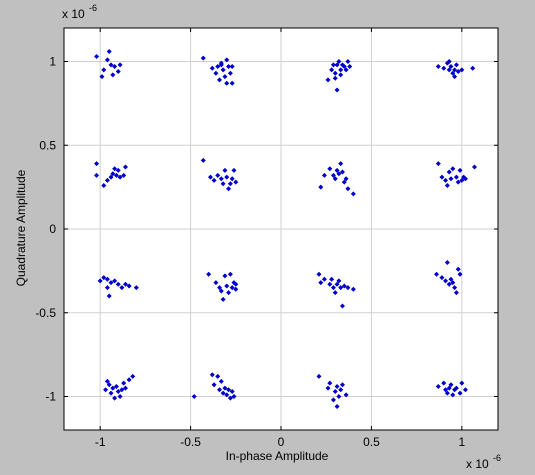 This screenshot has height=475, width=535. What do you see at coordinates (79, 12) in the screenshot?
I see `y-exponent-label: x 10 -6` at bounding box center [79, 12].